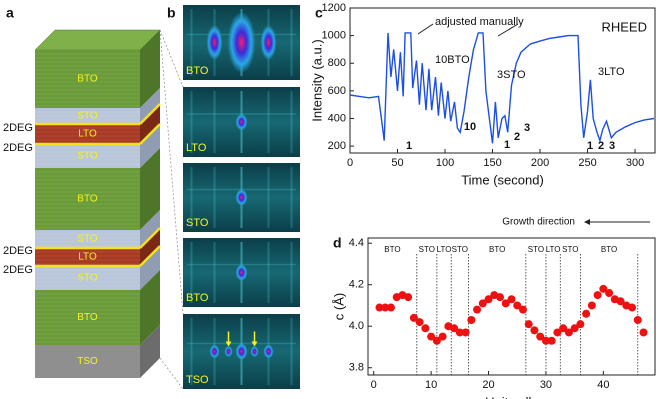 The image size is (664, 399). Describe the element at coordinates (603, 385) in the screenshot. I see `x-tick-label: 40` at that location.